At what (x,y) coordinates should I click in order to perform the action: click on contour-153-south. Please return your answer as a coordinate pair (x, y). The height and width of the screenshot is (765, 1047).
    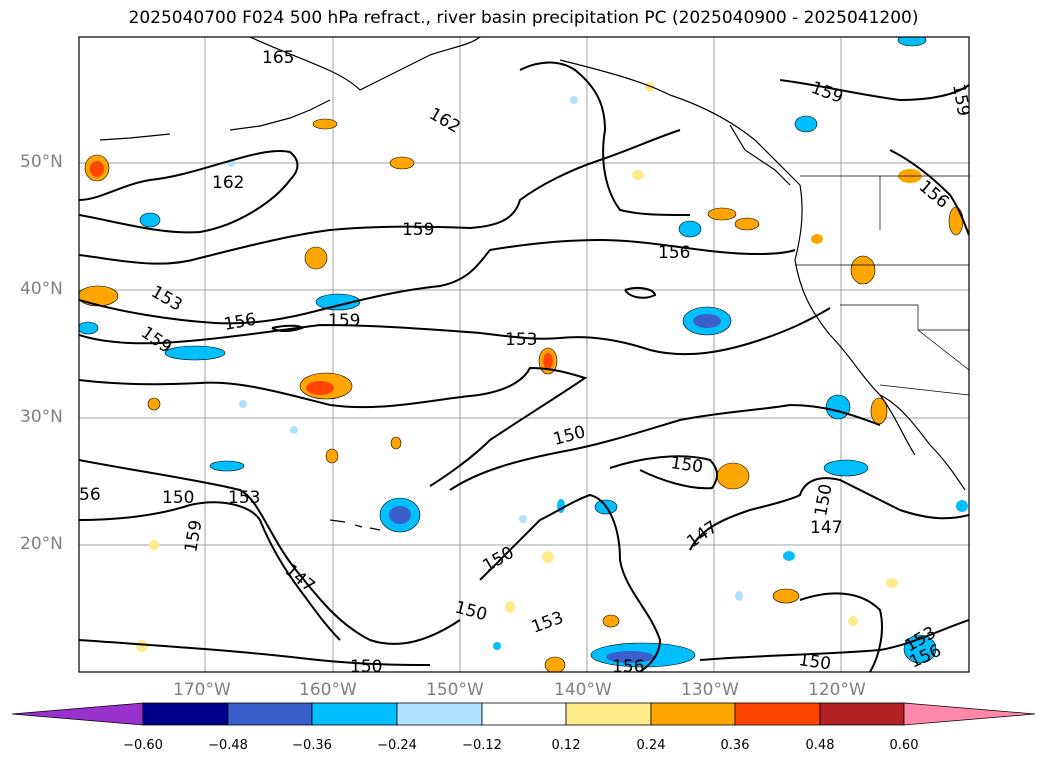
    Looking at the image, I should click on (841, 632).